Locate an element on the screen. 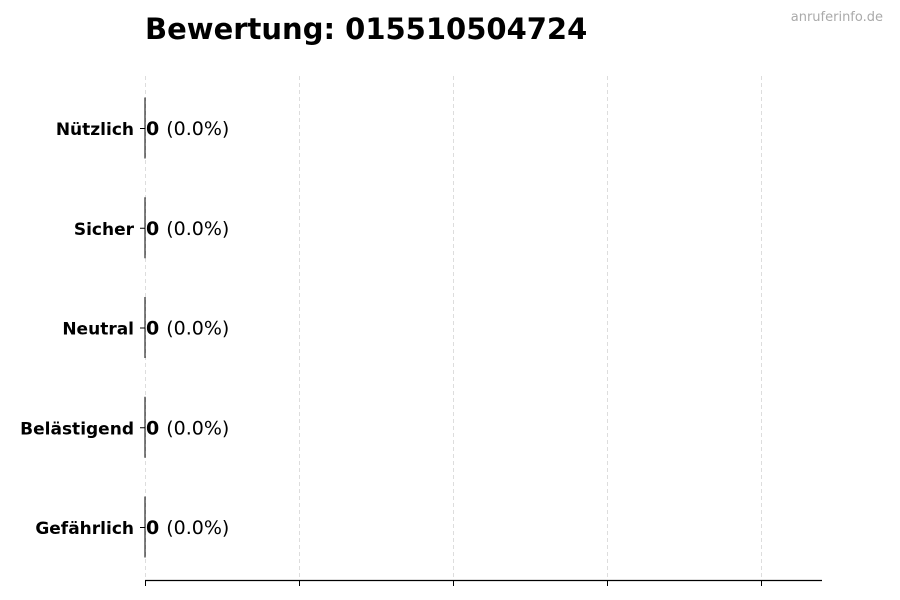 The image size is (900, 600). chart-title: Bewertung: 015510504724 is located at coordinates (366, 29).